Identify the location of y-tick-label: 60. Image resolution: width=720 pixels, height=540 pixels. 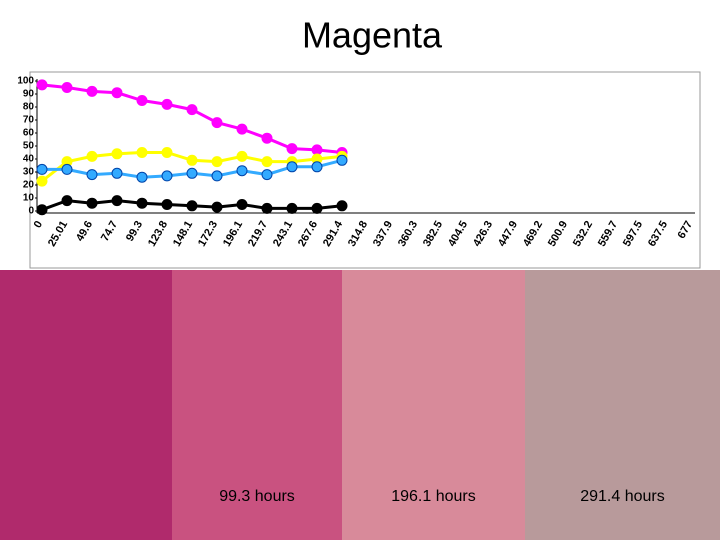
(29, 133).